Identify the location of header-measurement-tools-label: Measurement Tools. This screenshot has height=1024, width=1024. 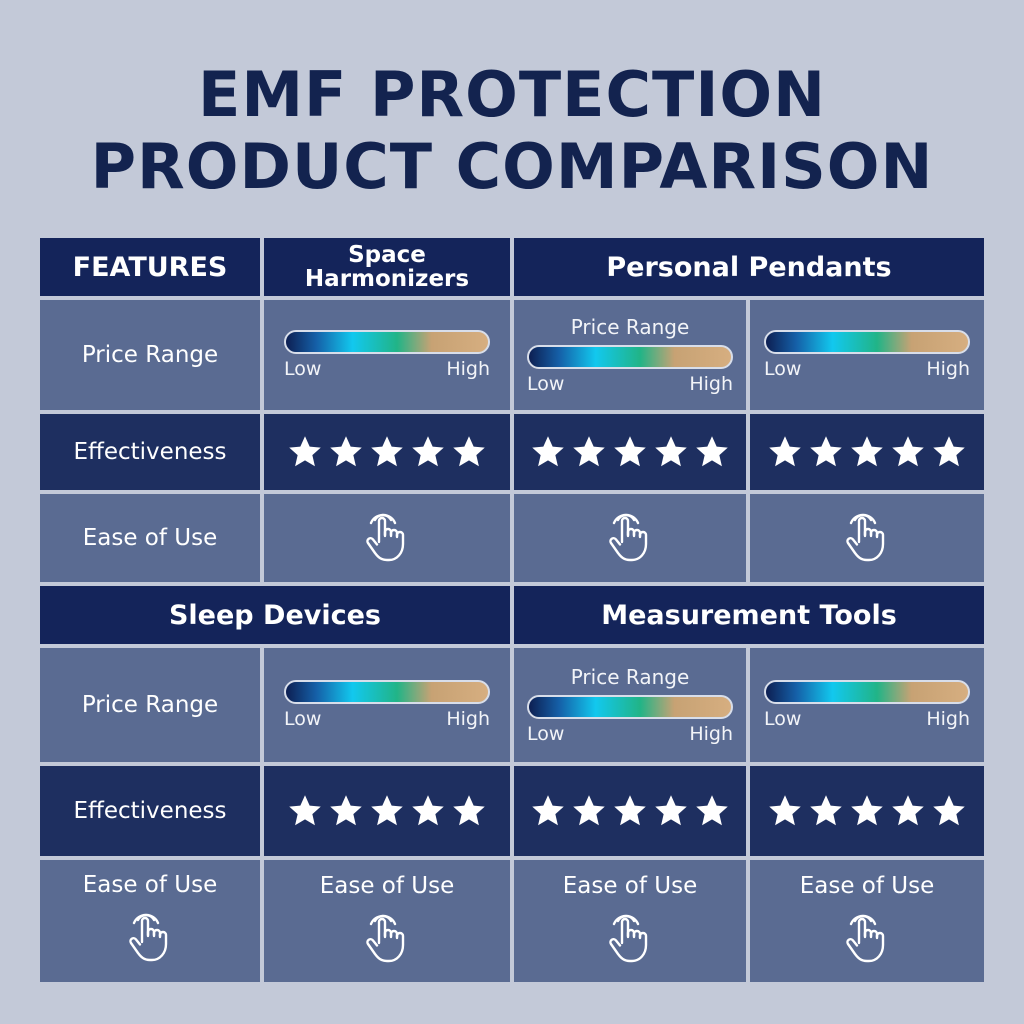
(749, 615).